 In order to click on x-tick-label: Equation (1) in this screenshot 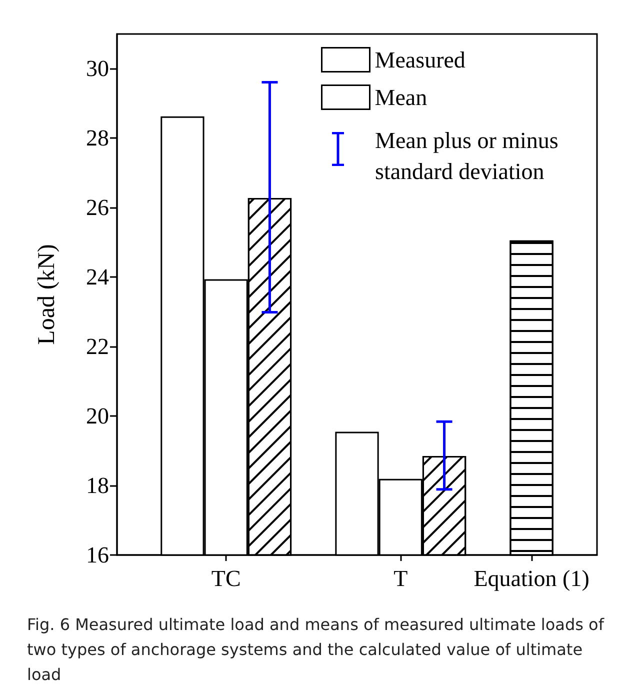, I will do `click(532, 578)`.